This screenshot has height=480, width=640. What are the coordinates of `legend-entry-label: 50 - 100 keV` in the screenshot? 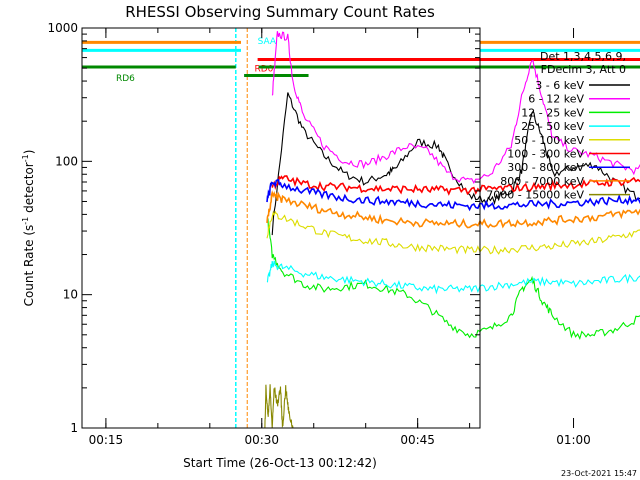 It's located at (549, 140).